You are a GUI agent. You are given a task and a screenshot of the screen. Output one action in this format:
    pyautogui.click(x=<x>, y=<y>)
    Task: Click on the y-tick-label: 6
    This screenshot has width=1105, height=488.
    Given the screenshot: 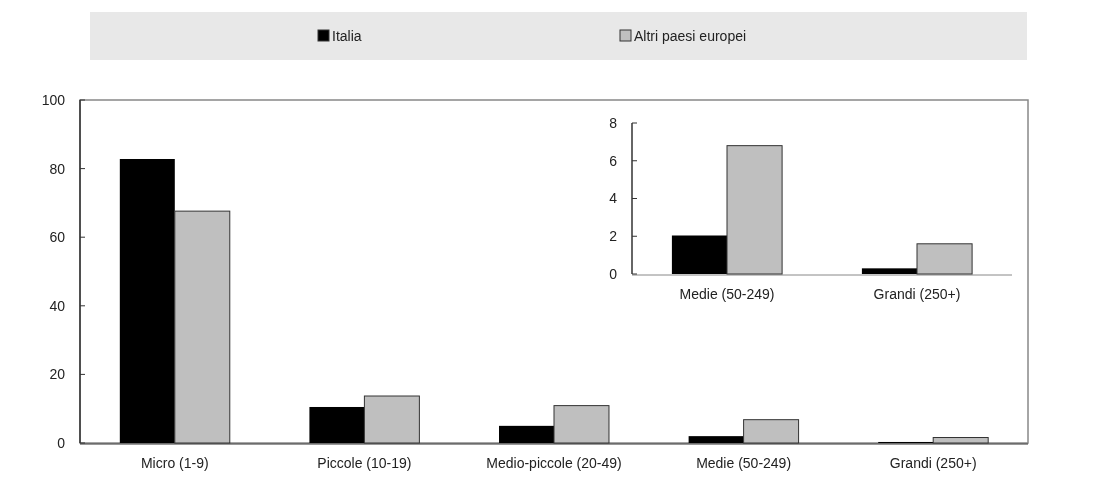 What is the action you would take?
    pyautogui.click(x=613, y=160)
    